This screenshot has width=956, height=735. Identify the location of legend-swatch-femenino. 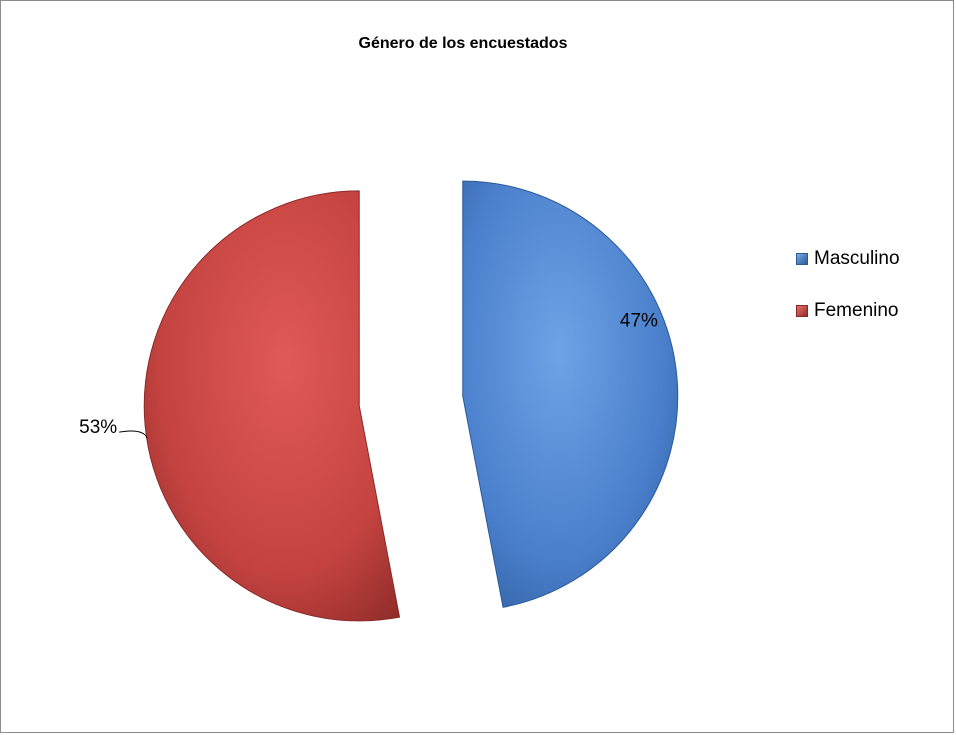
(802, 311).